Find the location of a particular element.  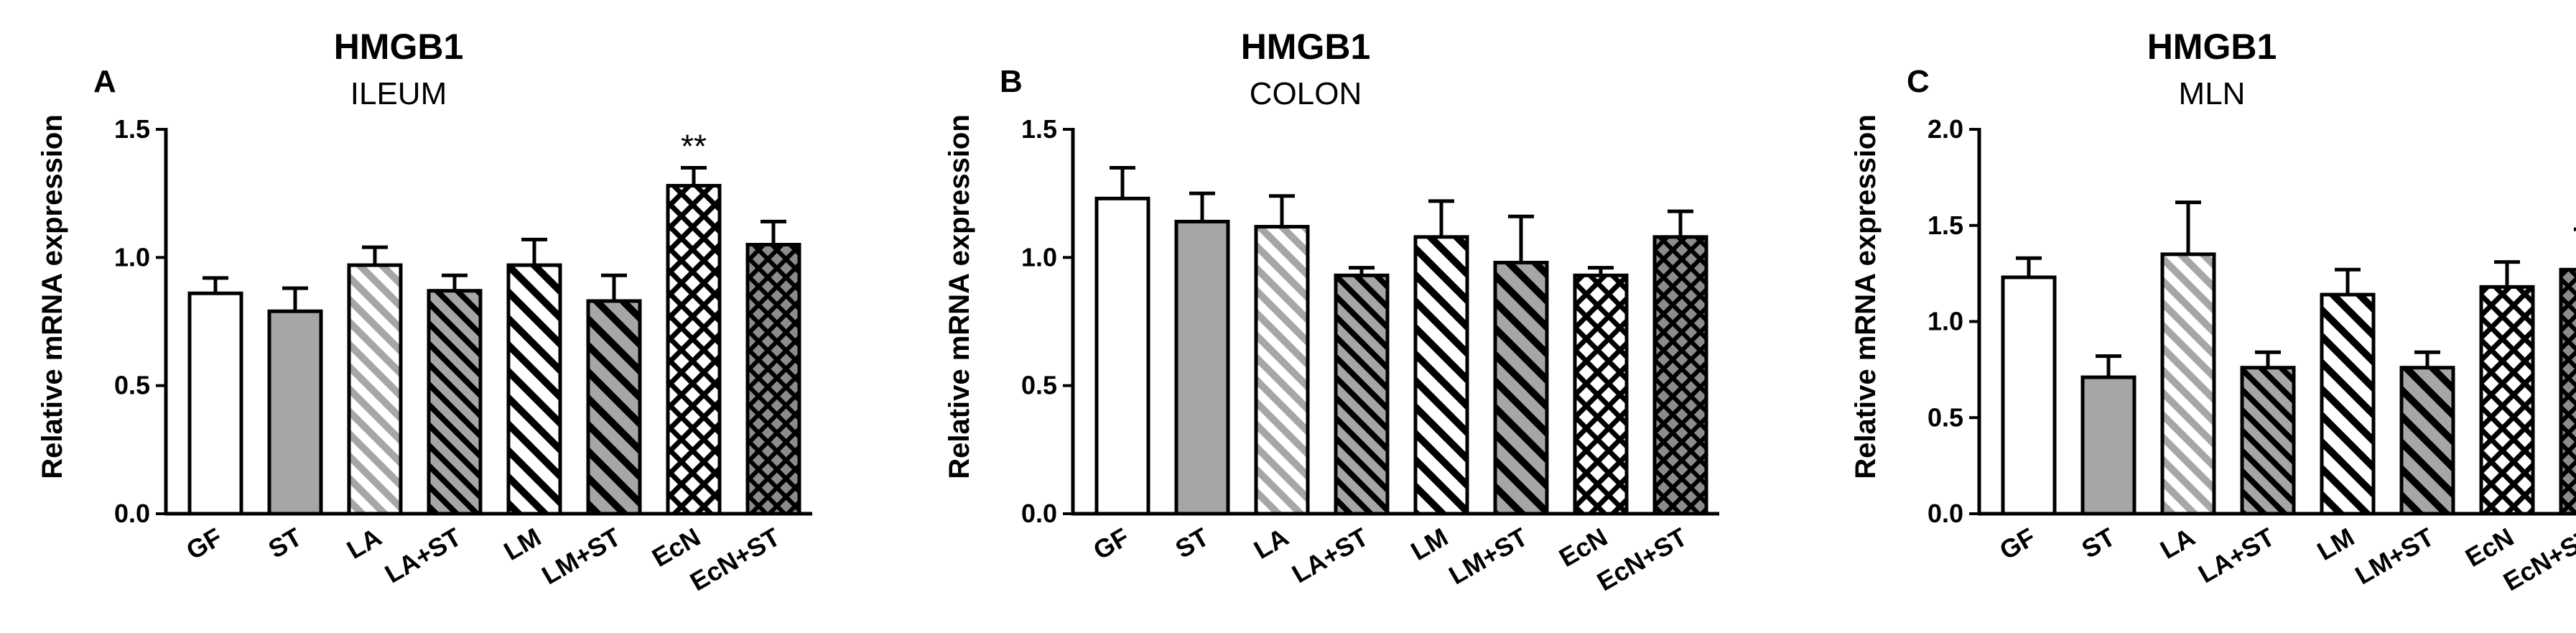

panel-letter: C is located at coordinates (1918, 81).